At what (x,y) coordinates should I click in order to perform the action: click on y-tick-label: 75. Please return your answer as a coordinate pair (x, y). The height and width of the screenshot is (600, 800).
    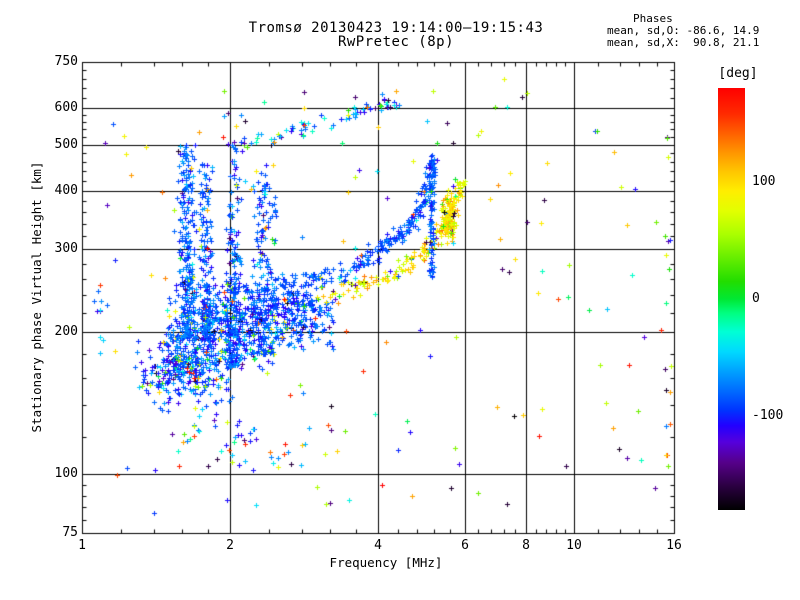
    Looking at the image, I should click on (70, 532).